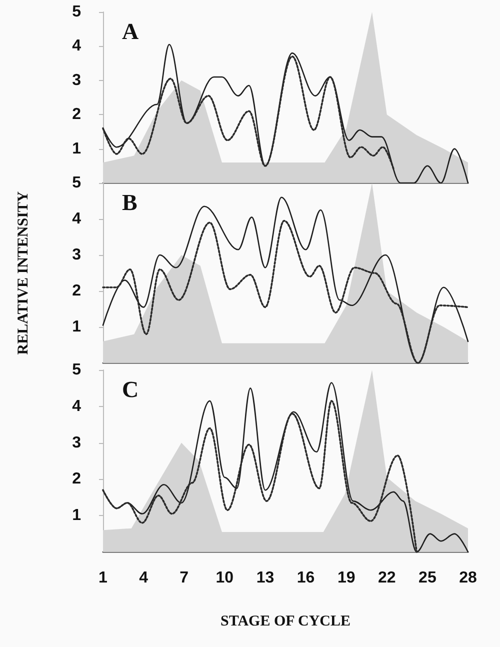 The width and height of the screenshot is (500, 647). Describe the element at coordinates (265, 578) in the screenshot. I see `x-tick-label: 13` at that location.